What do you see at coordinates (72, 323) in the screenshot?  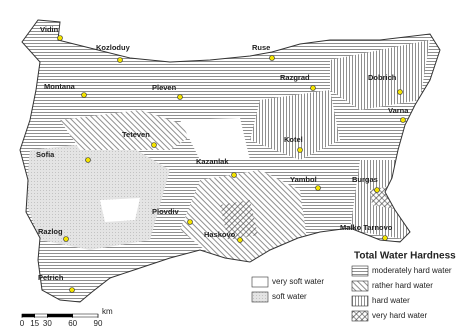 I see `scale-label: 60` at bounding box center [72, 323].